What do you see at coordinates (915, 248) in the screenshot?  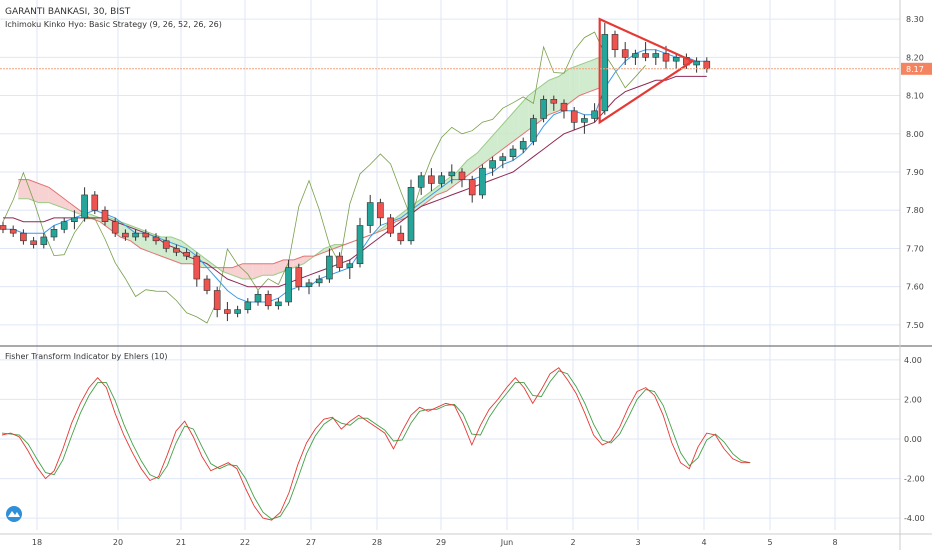 I see `price-axis-tick-label: 7.70` at bounding box center [915, 248].